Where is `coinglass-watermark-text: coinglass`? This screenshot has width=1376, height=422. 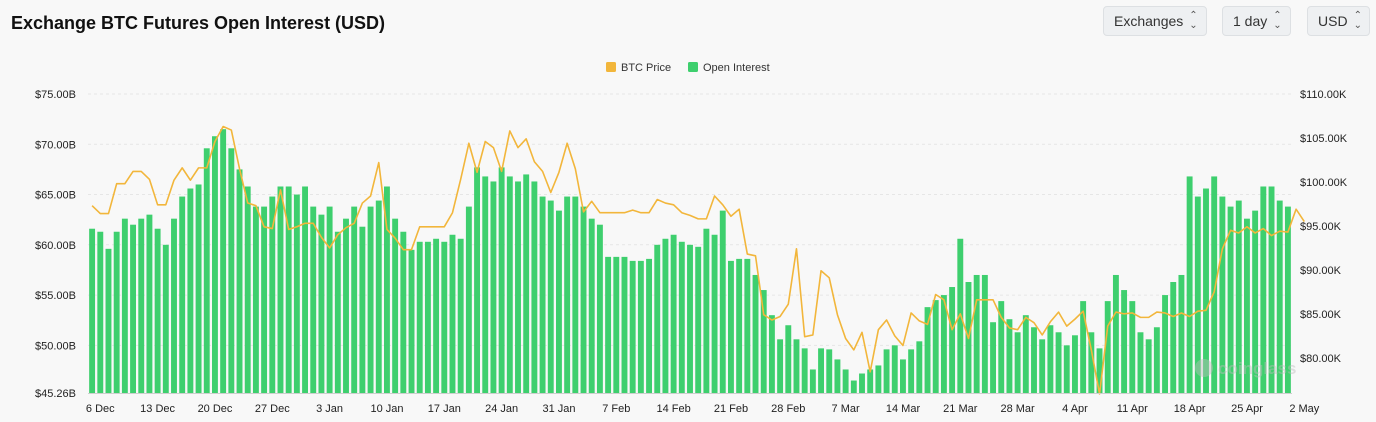
coinglass-watermark-text: coinglass is located at coordinates (1257, 368).